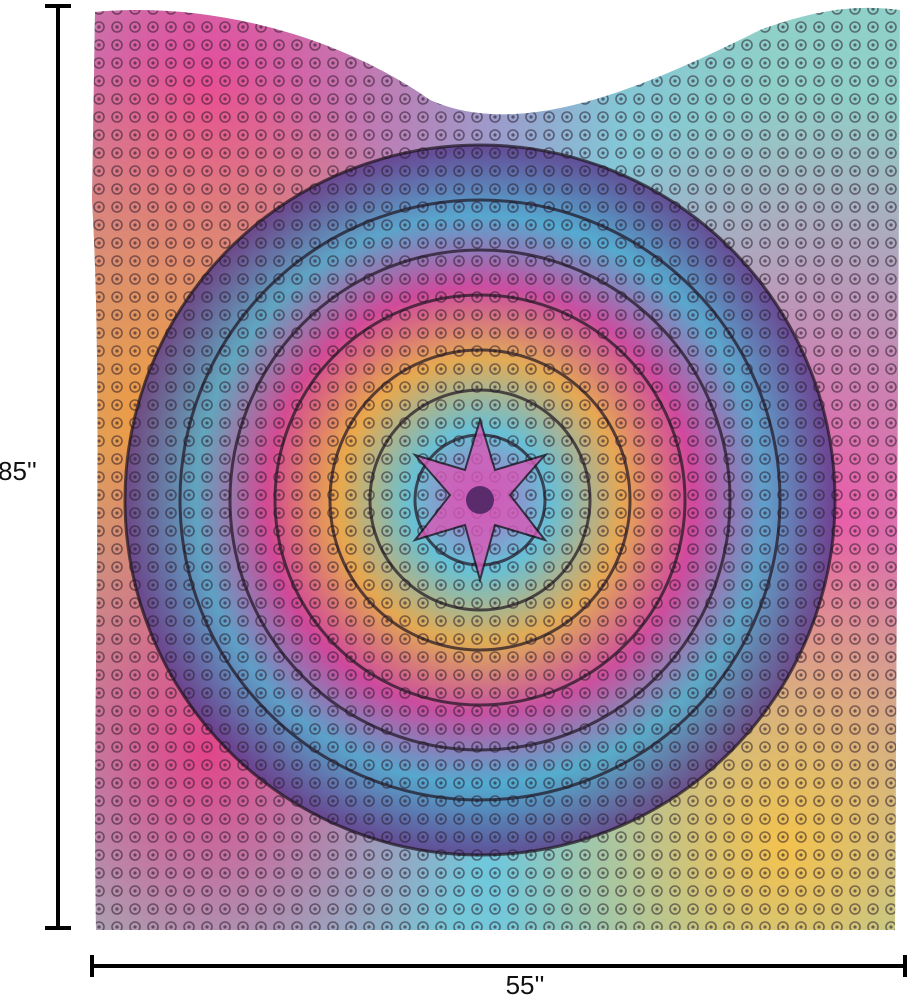 Image resolution: width=911 pixels, height=1000 pixels. I want to click on width-label: 55'', so click(525, 985).